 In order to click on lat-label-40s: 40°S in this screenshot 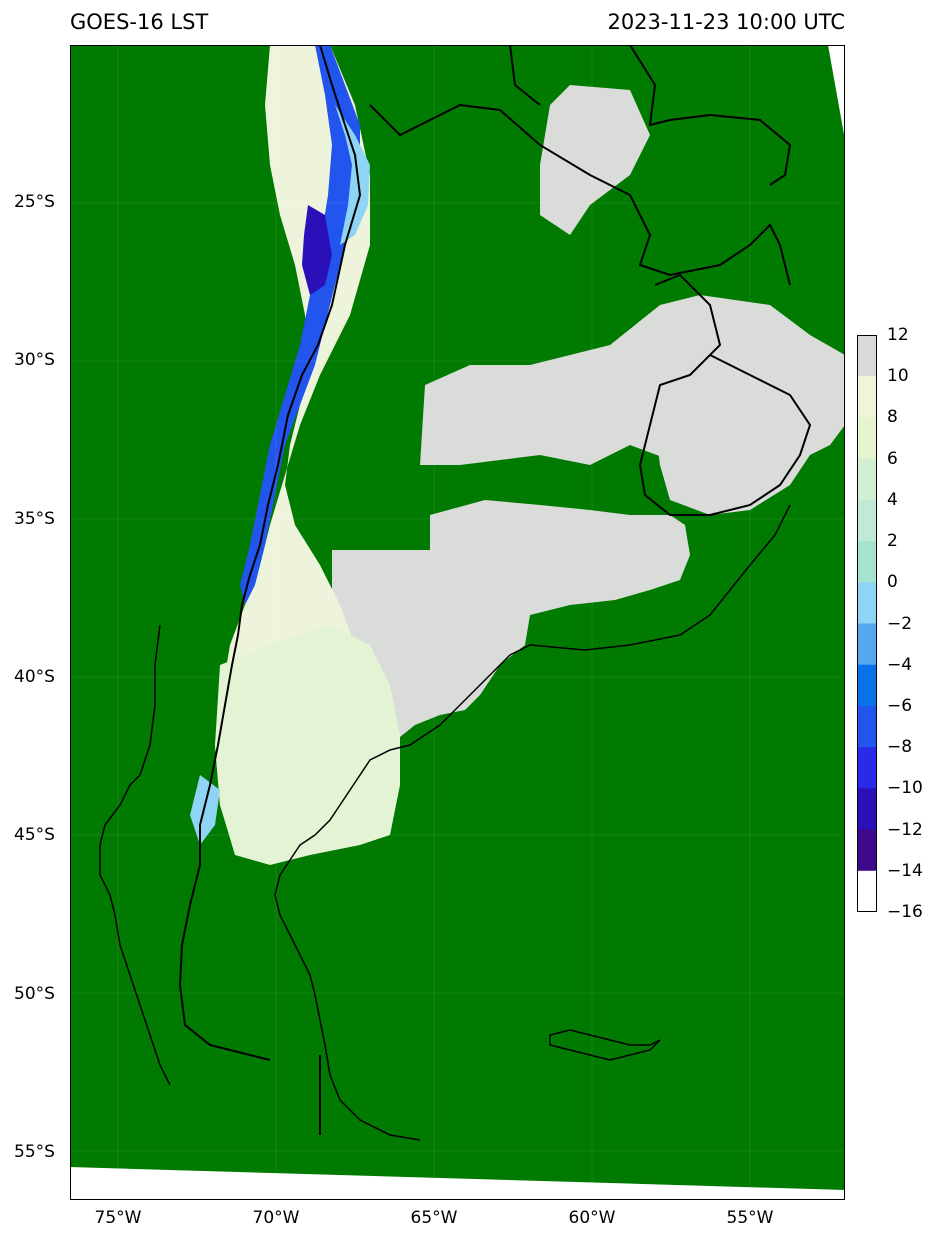, I will do `click(34, 677)`.